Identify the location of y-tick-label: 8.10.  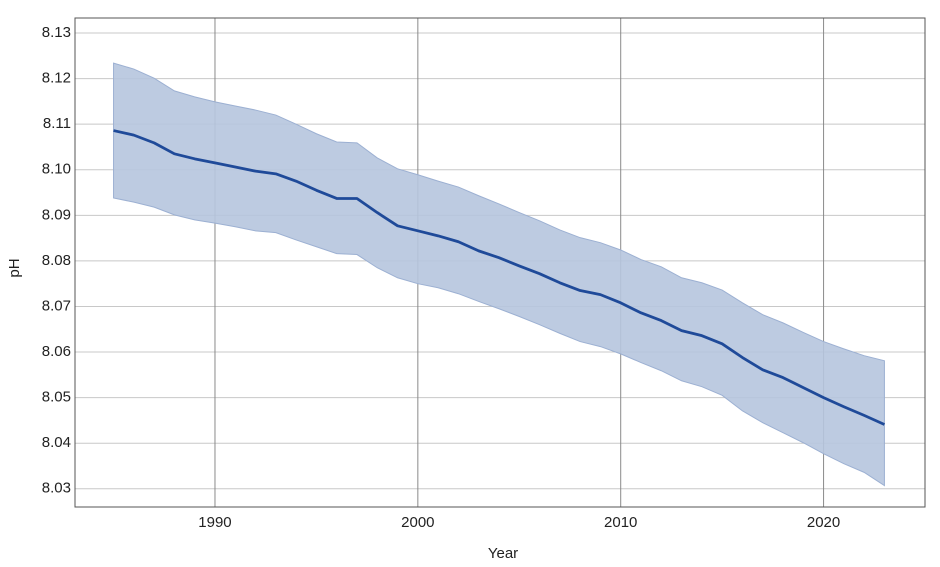
(56, 169).